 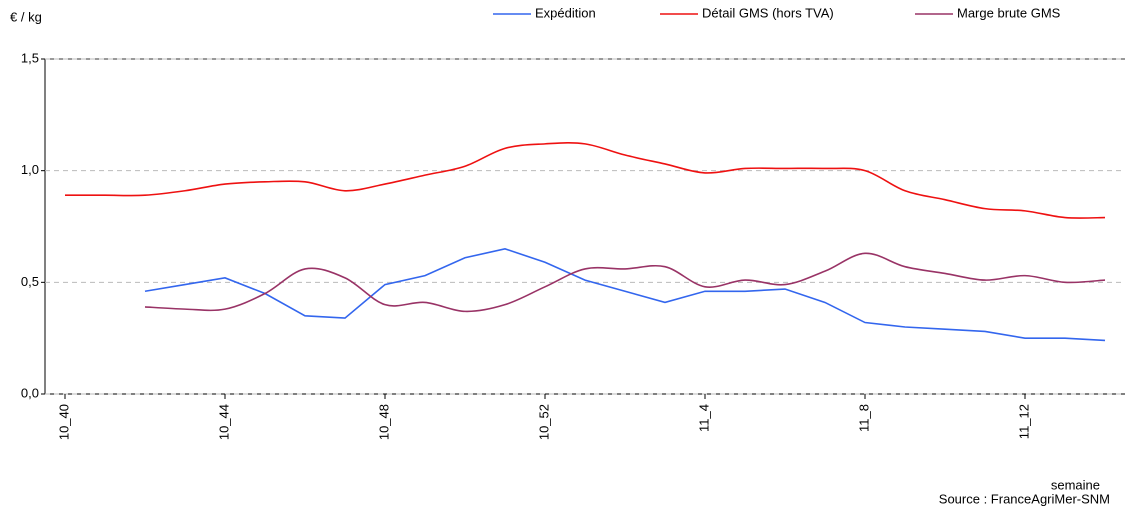 What do you see at coordinates (223, 422) in the screenshot?
I see `x-tick-label: 10_44` at bounding box center [223, 422].